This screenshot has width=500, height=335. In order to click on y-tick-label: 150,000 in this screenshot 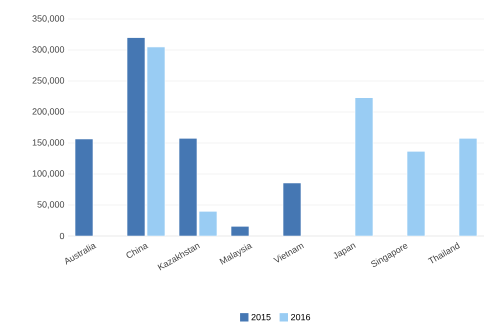, I will do `click(48, 143)`.